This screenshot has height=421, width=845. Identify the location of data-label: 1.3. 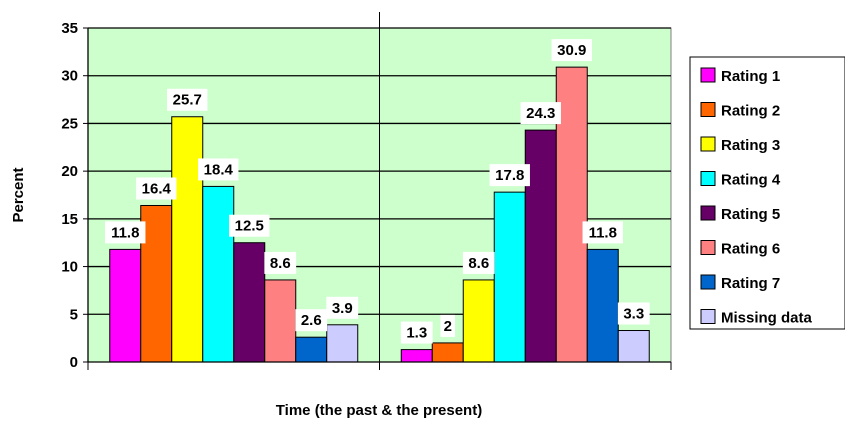
(416, 333).